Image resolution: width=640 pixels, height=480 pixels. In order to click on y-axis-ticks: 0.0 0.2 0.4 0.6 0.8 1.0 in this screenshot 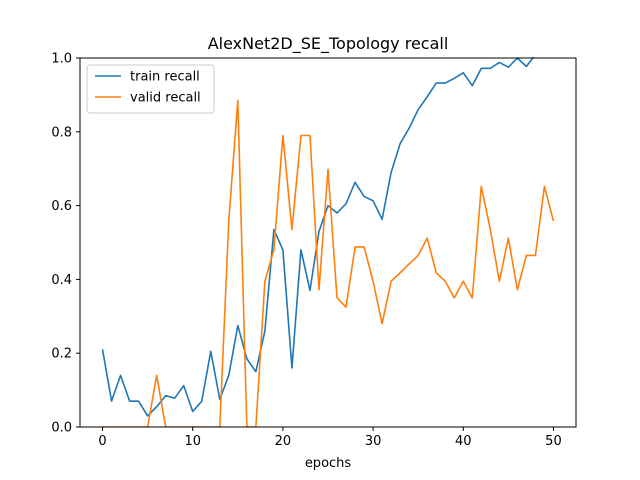, I will do `click(65, 244)`.